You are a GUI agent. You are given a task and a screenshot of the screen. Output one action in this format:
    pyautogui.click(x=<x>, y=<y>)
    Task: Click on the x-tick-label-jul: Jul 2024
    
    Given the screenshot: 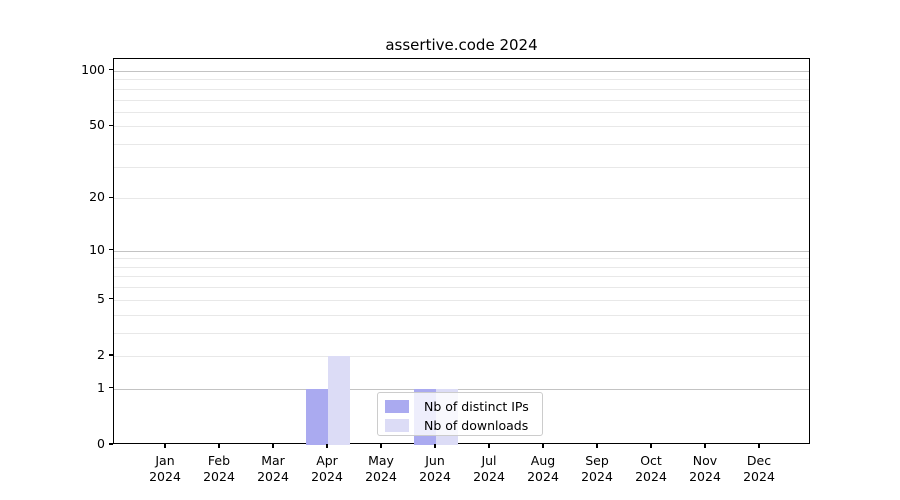 What is the action you would take?
    pyautogui.click(x=489, y=468)
    